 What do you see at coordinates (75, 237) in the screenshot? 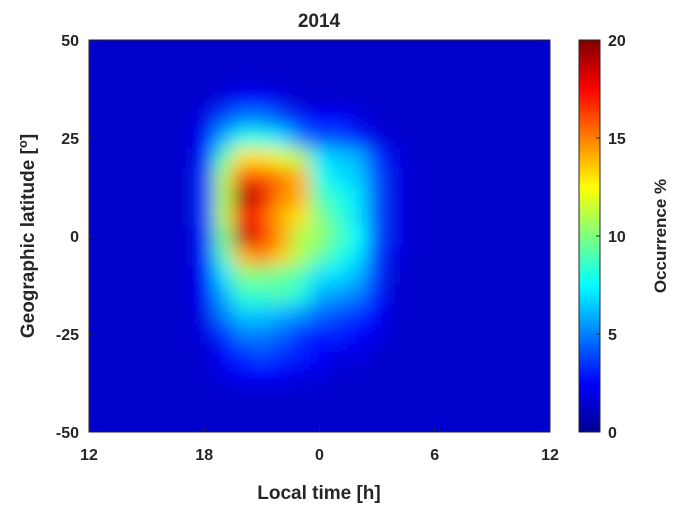
I see `y-axis-ticks: 50 25 0 -25 -50` at bounding box center [75, 237].